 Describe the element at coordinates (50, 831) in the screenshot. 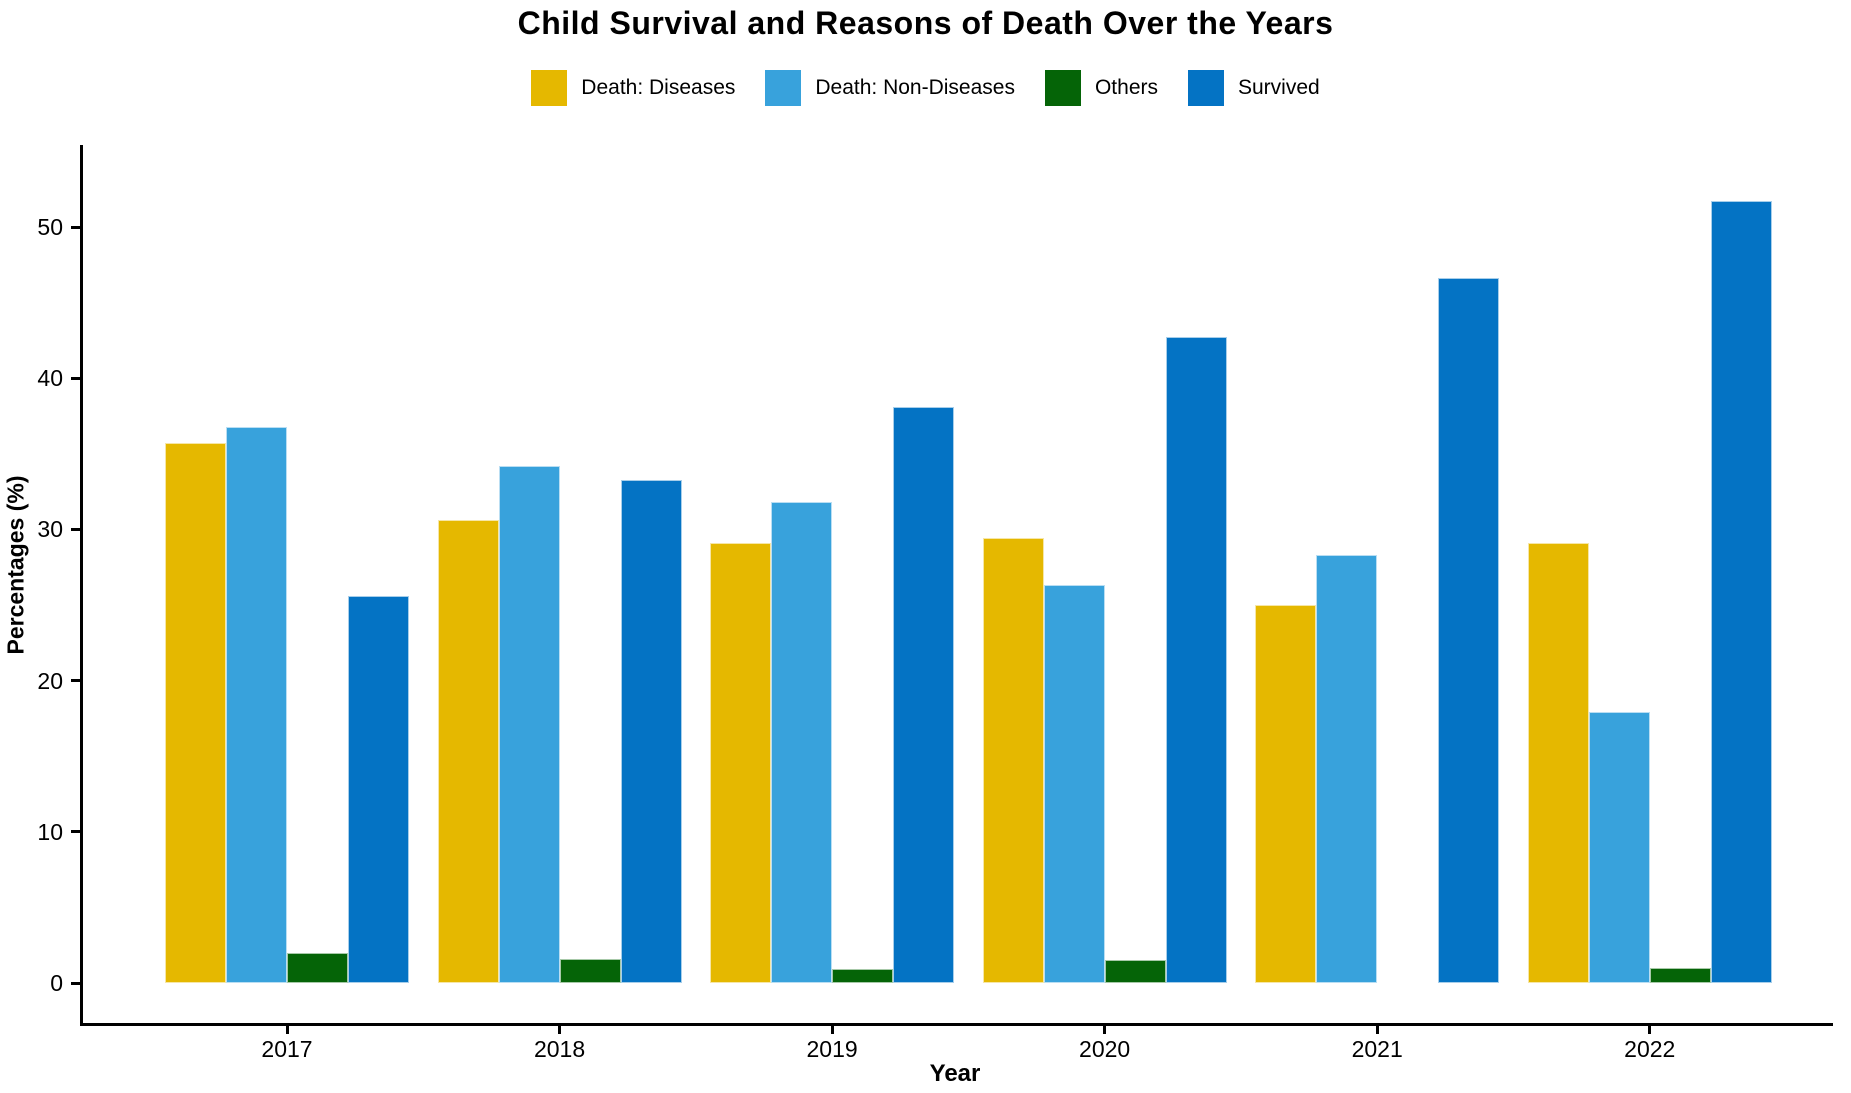

I see `y-tick-label-10: 10` at that location.